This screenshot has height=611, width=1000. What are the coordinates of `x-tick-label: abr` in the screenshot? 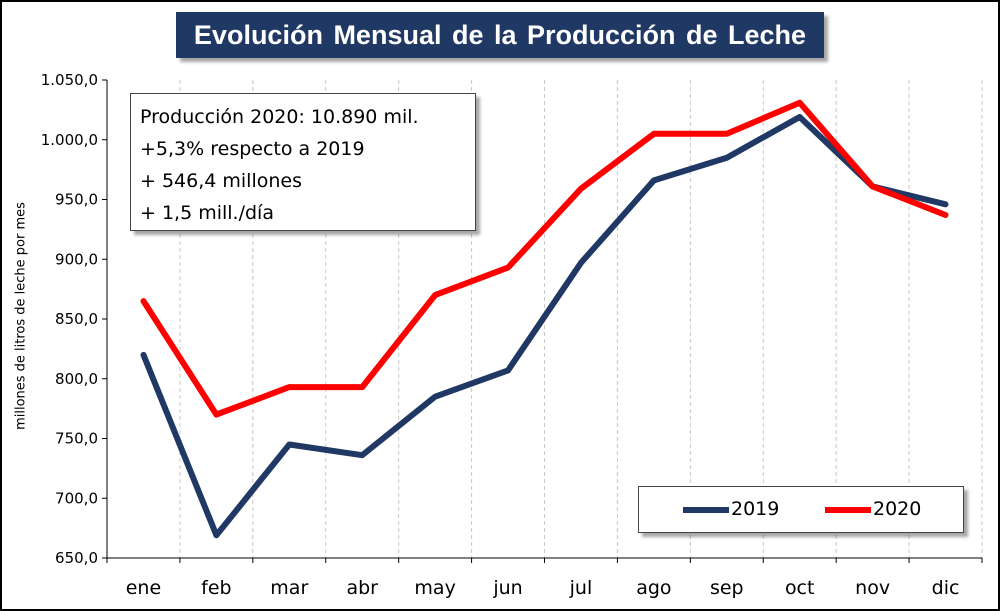 It's located at (362, 588).